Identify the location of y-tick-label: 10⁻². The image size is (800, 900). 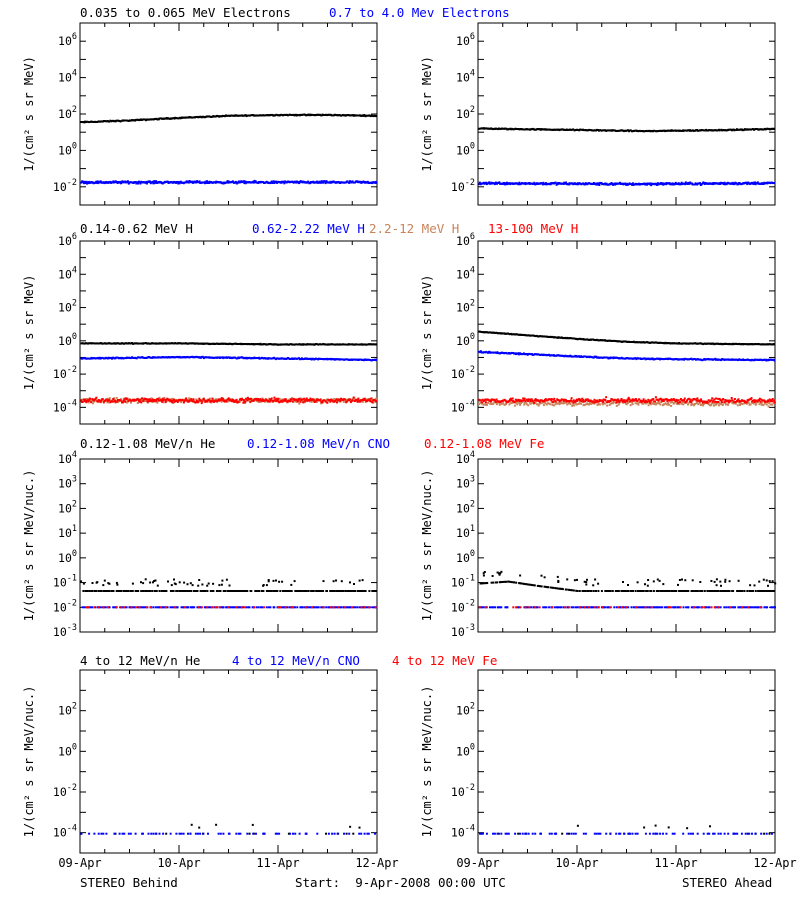
(65, 186).